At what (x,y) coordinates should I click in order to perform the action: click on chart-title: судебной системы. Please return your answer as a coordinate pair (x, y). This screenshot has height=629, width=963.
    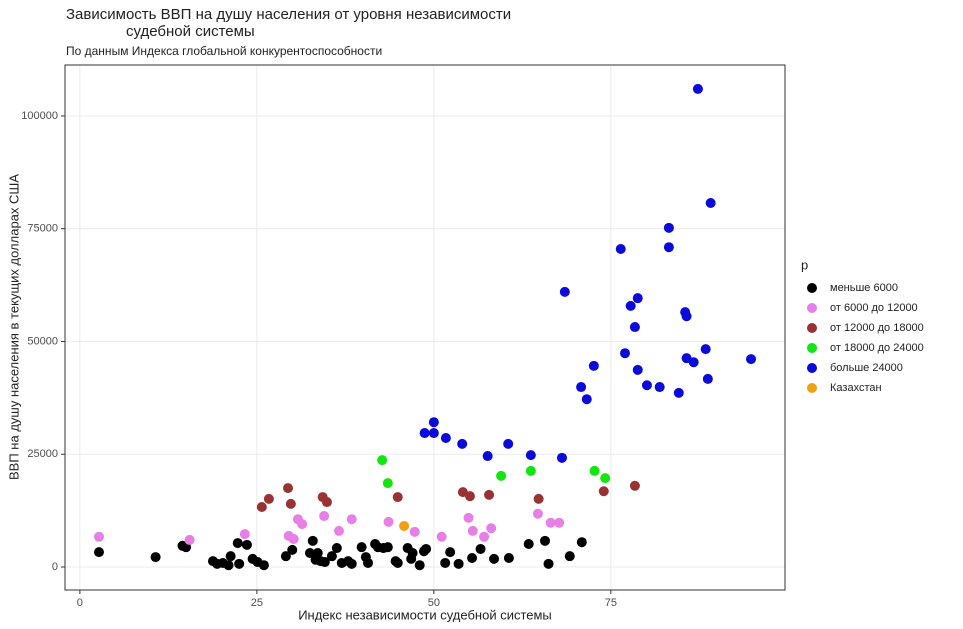
    Looking at the image, I should click on (190, 31).